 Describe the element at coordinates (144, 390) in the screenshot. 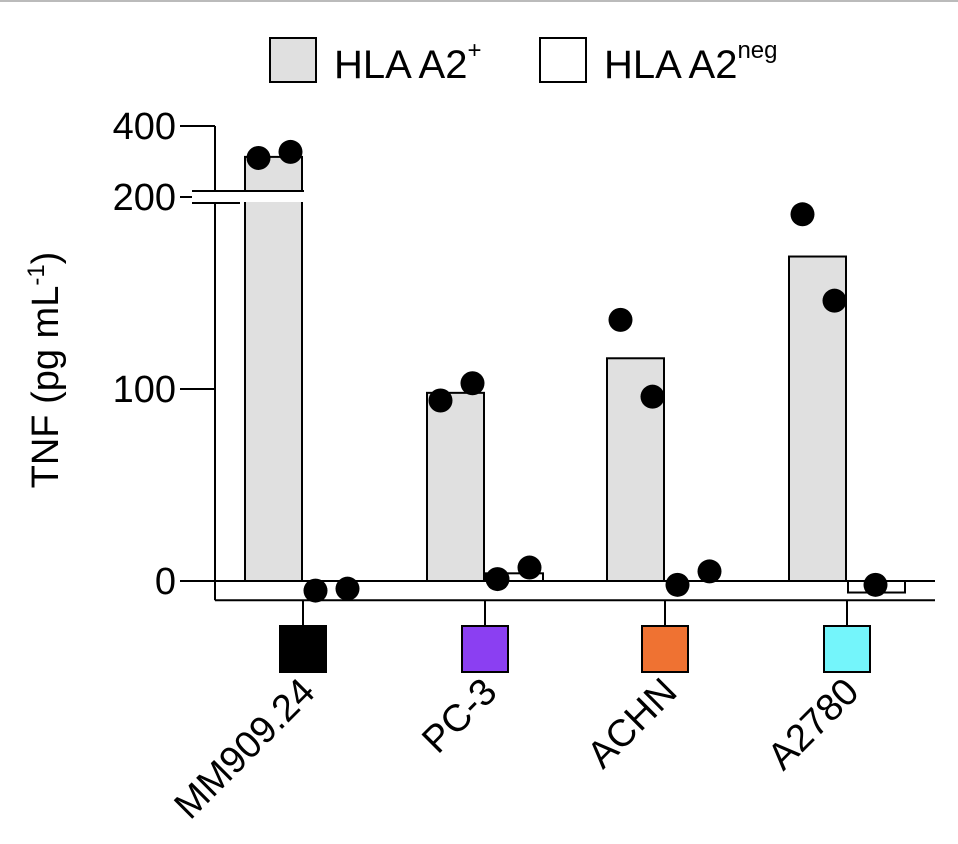

I see `y-tick-label: 100` at that location.